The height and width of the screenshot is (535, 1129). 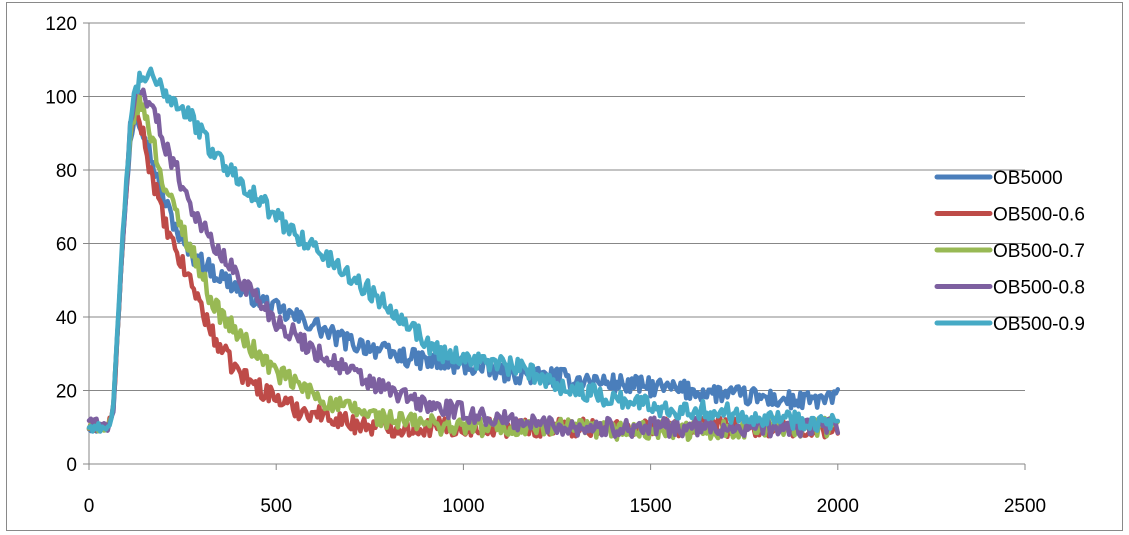 What do you see at coordinates (71, 465) in the screenshot?
I see `y-tick-label: 0` at bounding box center [71, 465].